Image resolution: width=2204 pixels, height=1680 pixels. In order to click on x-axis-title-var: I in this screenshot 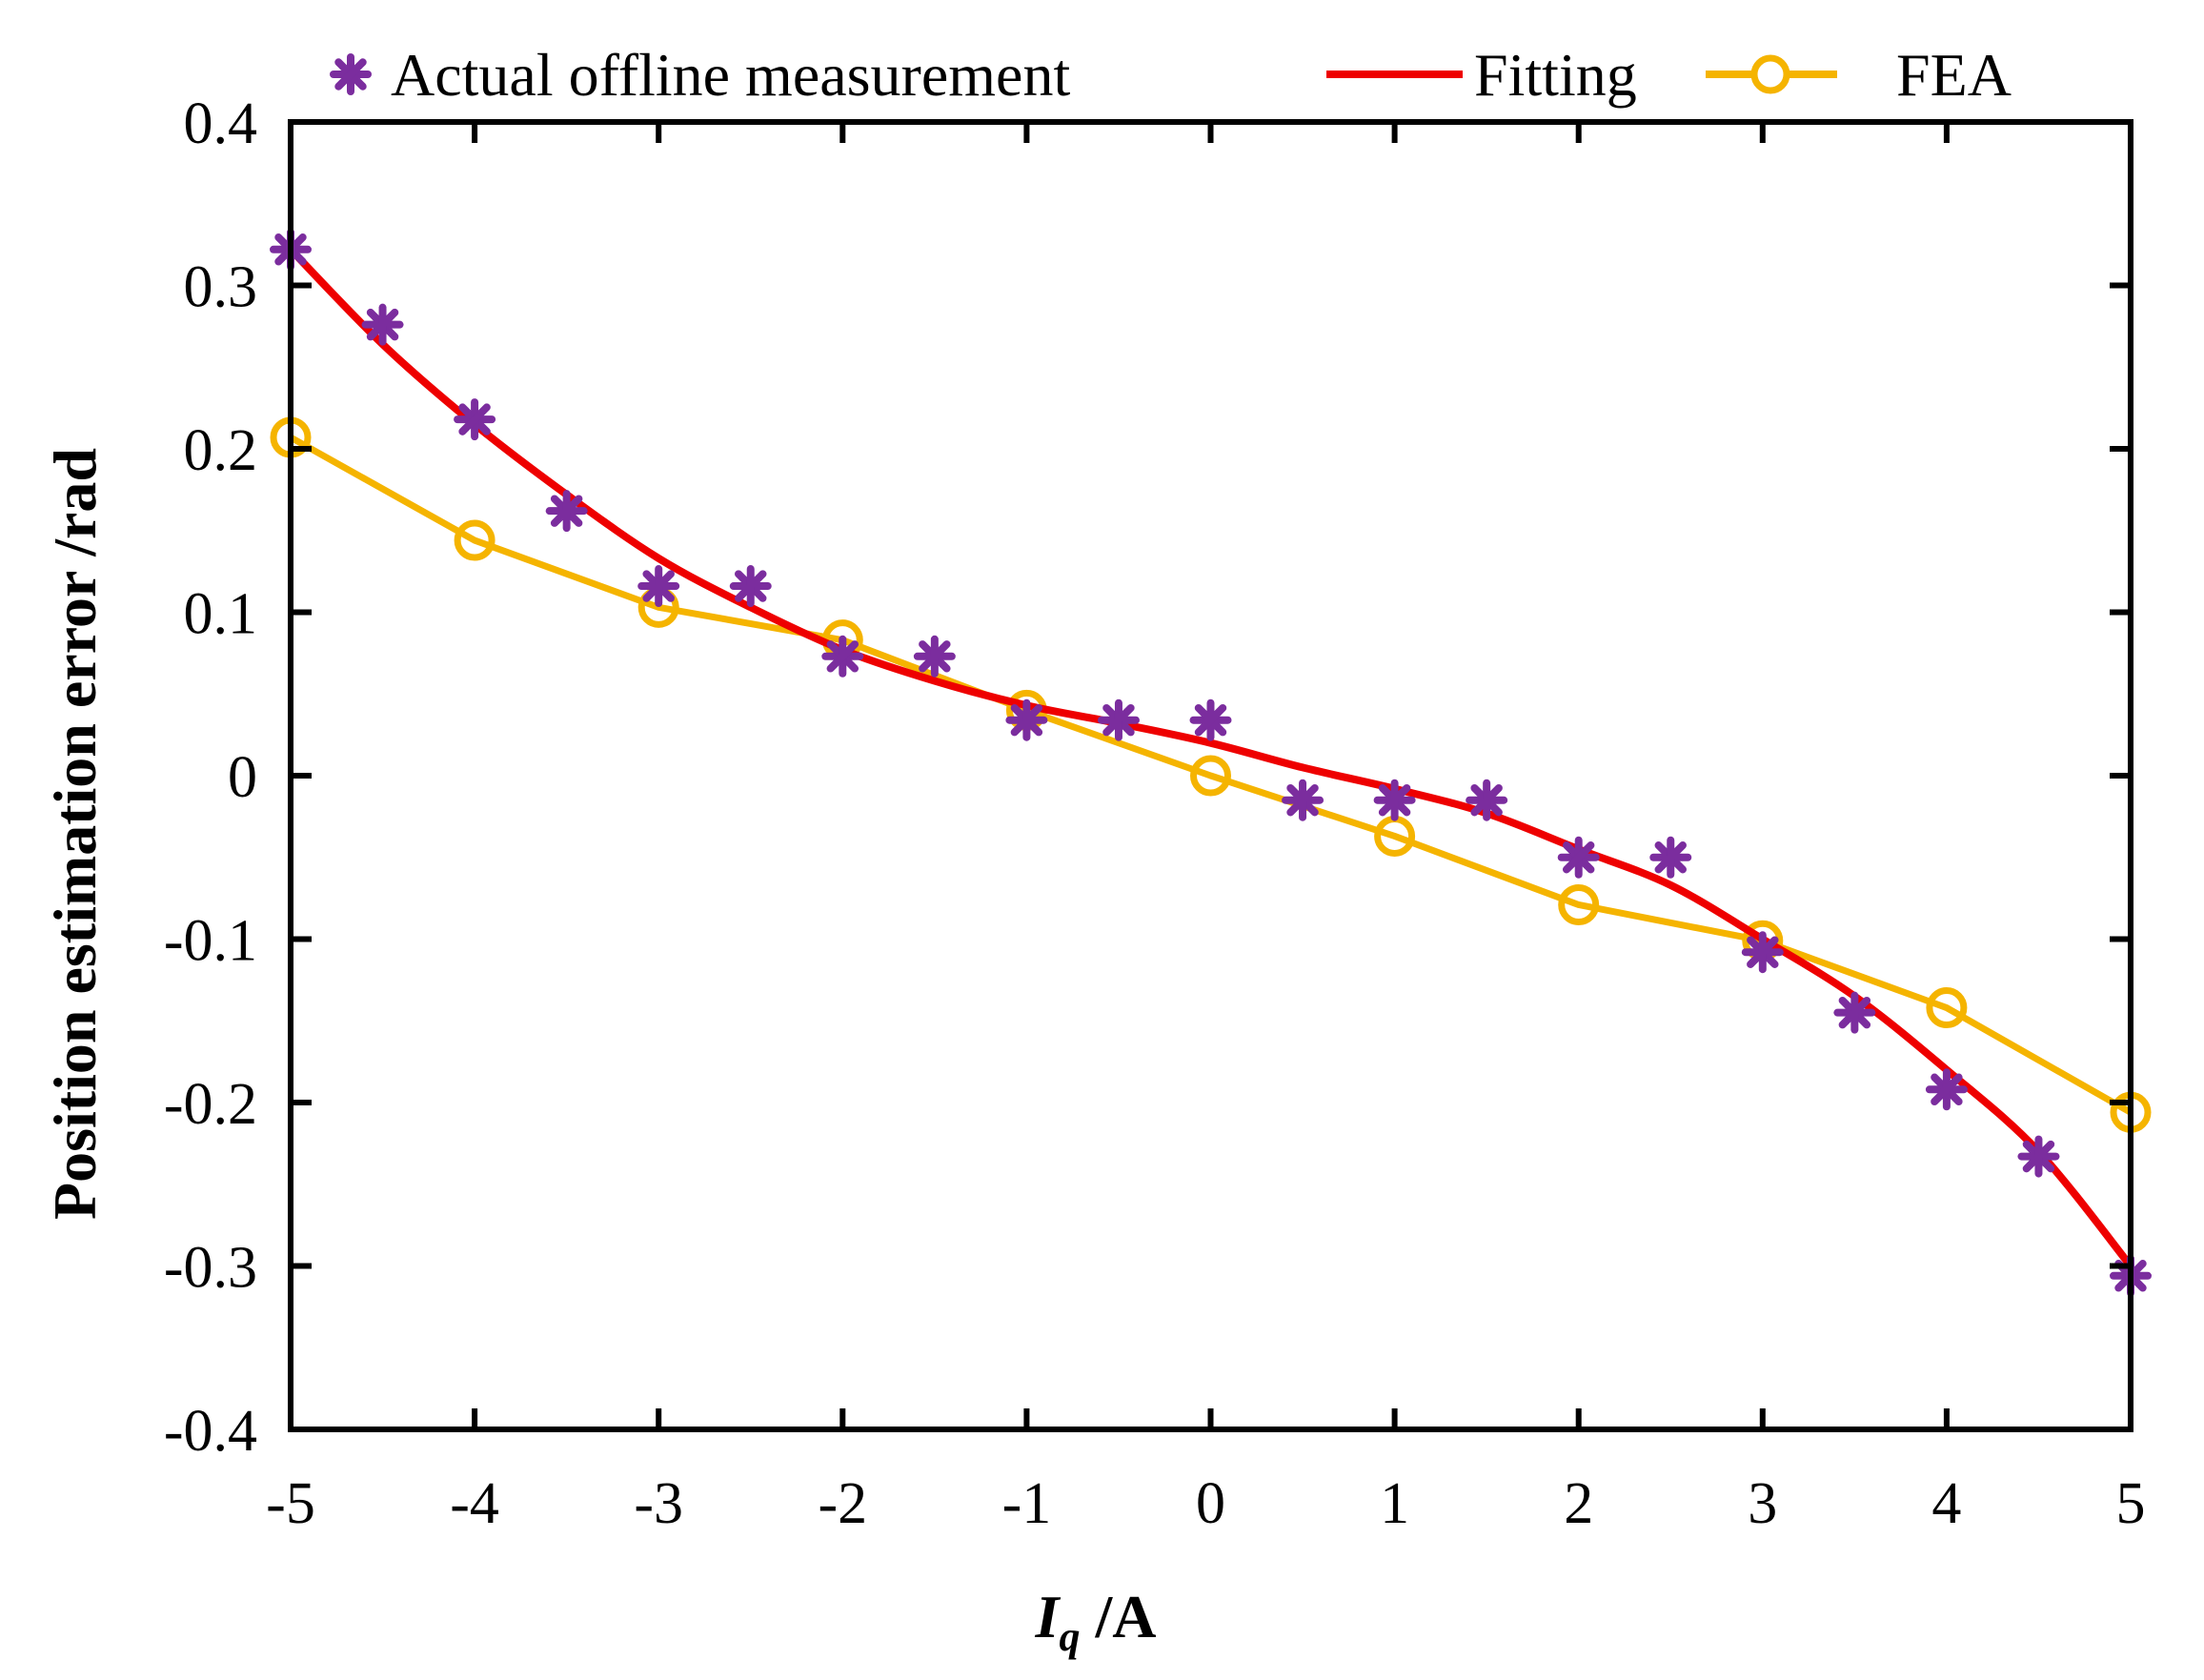, I will do `click(1048, 1617)`.